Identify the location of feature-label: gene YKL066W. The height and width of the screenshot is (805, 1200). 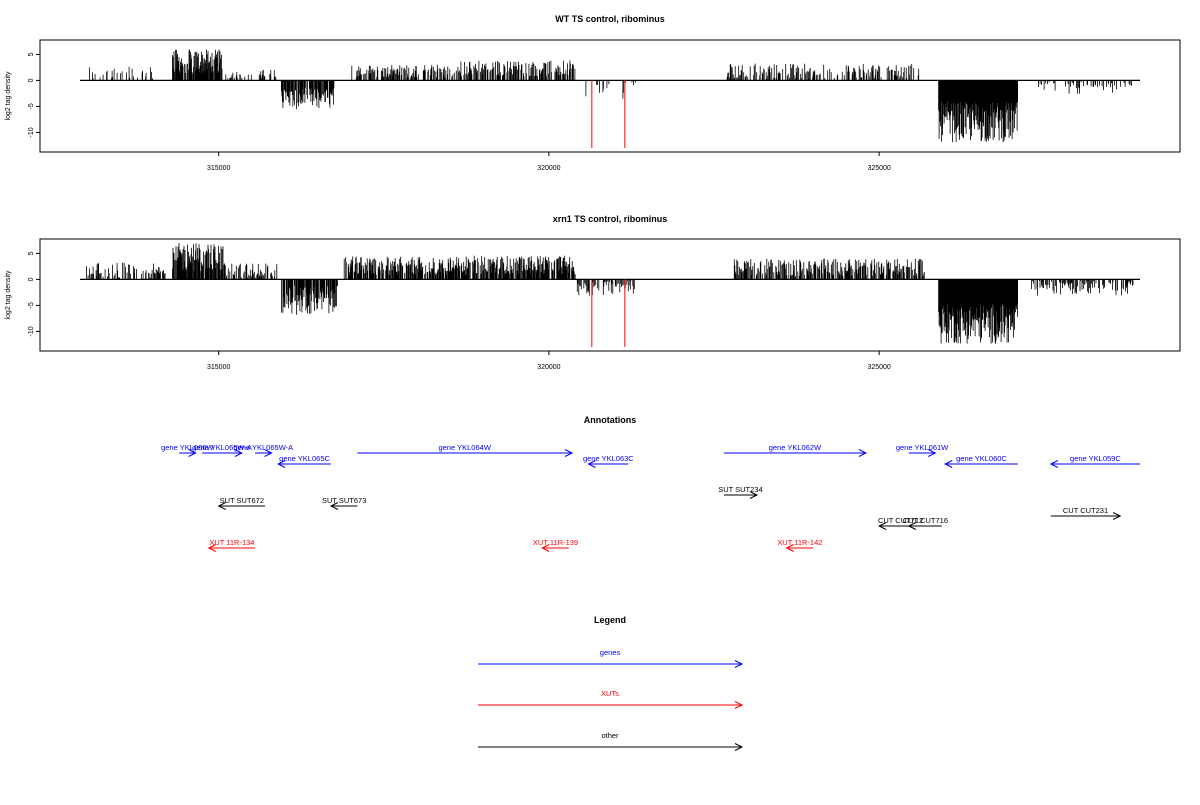
(187, 447).